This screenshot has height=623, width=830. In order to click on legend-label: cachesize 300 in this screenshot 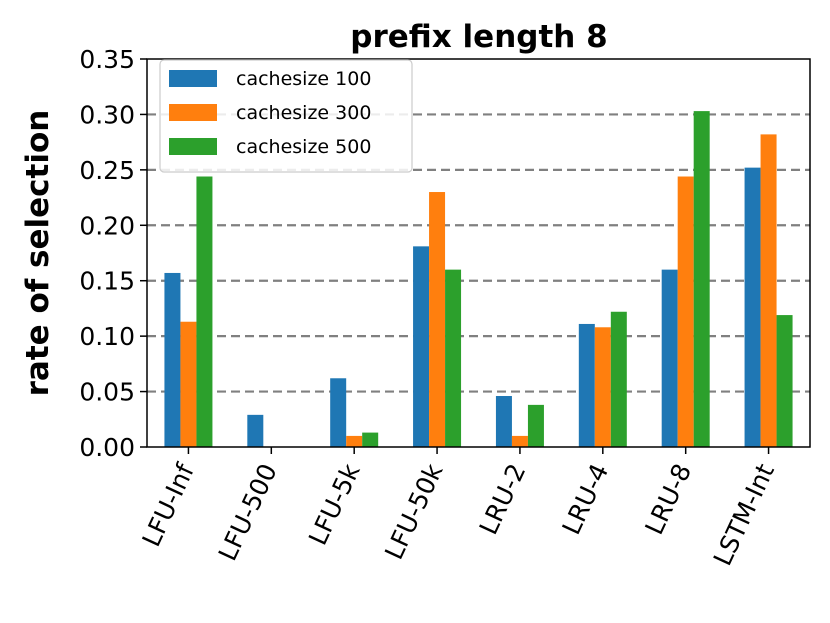, I will do `click(303, 113)`.